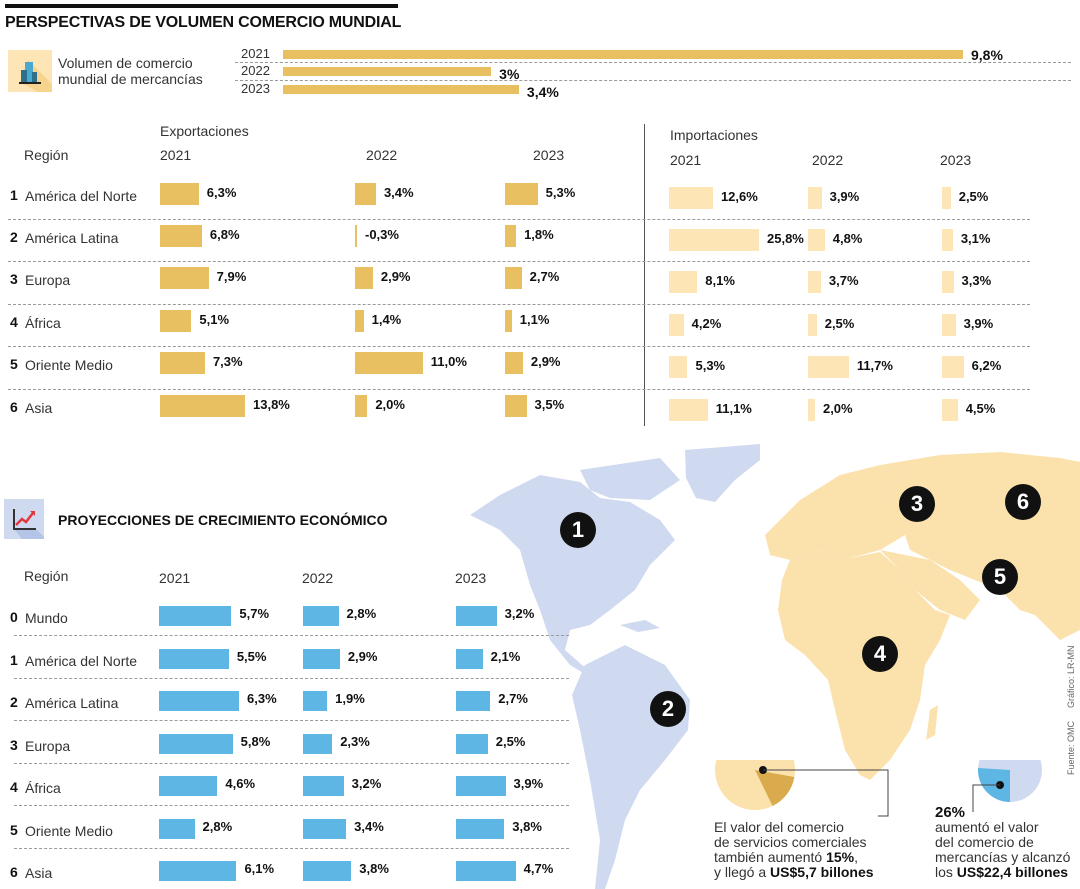 The width and height of the screenshot is (1080, 889). I want to click on title-rule, so click(201, 6).